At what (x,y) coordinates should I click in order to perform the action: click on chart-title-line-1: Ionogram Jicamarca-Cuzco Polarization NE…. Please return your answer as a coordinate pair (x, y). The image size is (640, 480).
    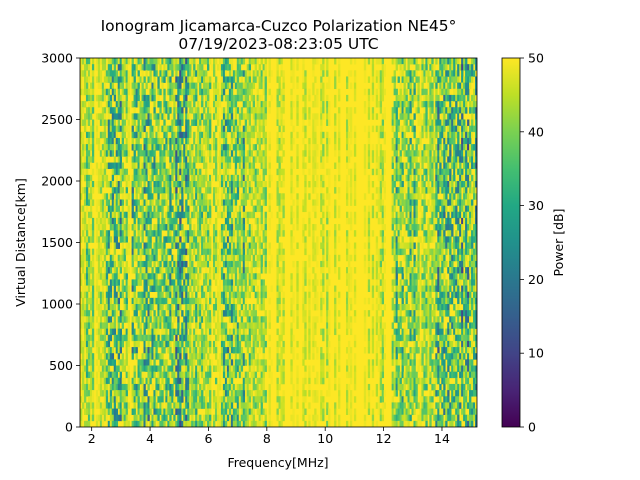
    Looking at the image, I should click on (278, 26).